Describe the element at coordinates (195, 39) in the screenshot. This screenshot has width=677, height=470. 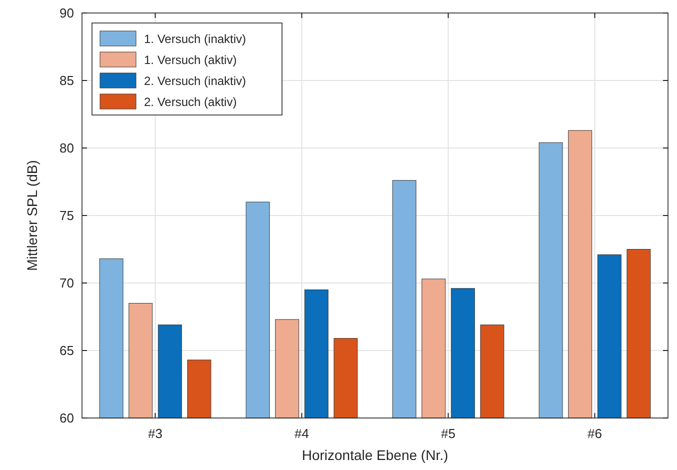
I see `legend-label: 1. Versuch (inaktiv)` at that location.